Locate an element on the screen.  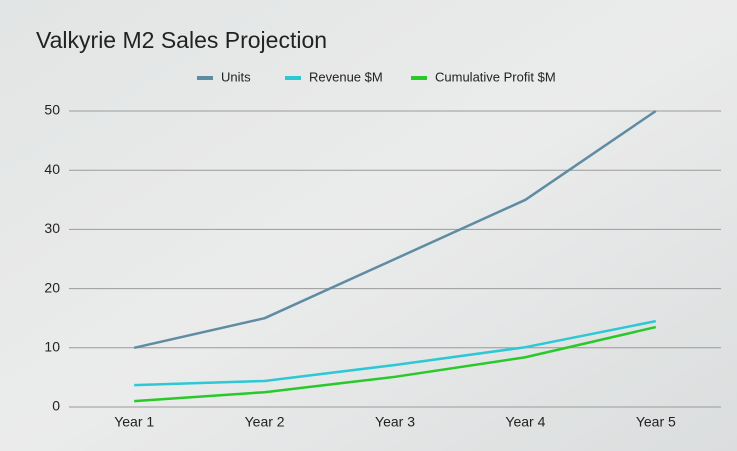
x-tick-label: Year 1 is located at coordinates (134, 422).